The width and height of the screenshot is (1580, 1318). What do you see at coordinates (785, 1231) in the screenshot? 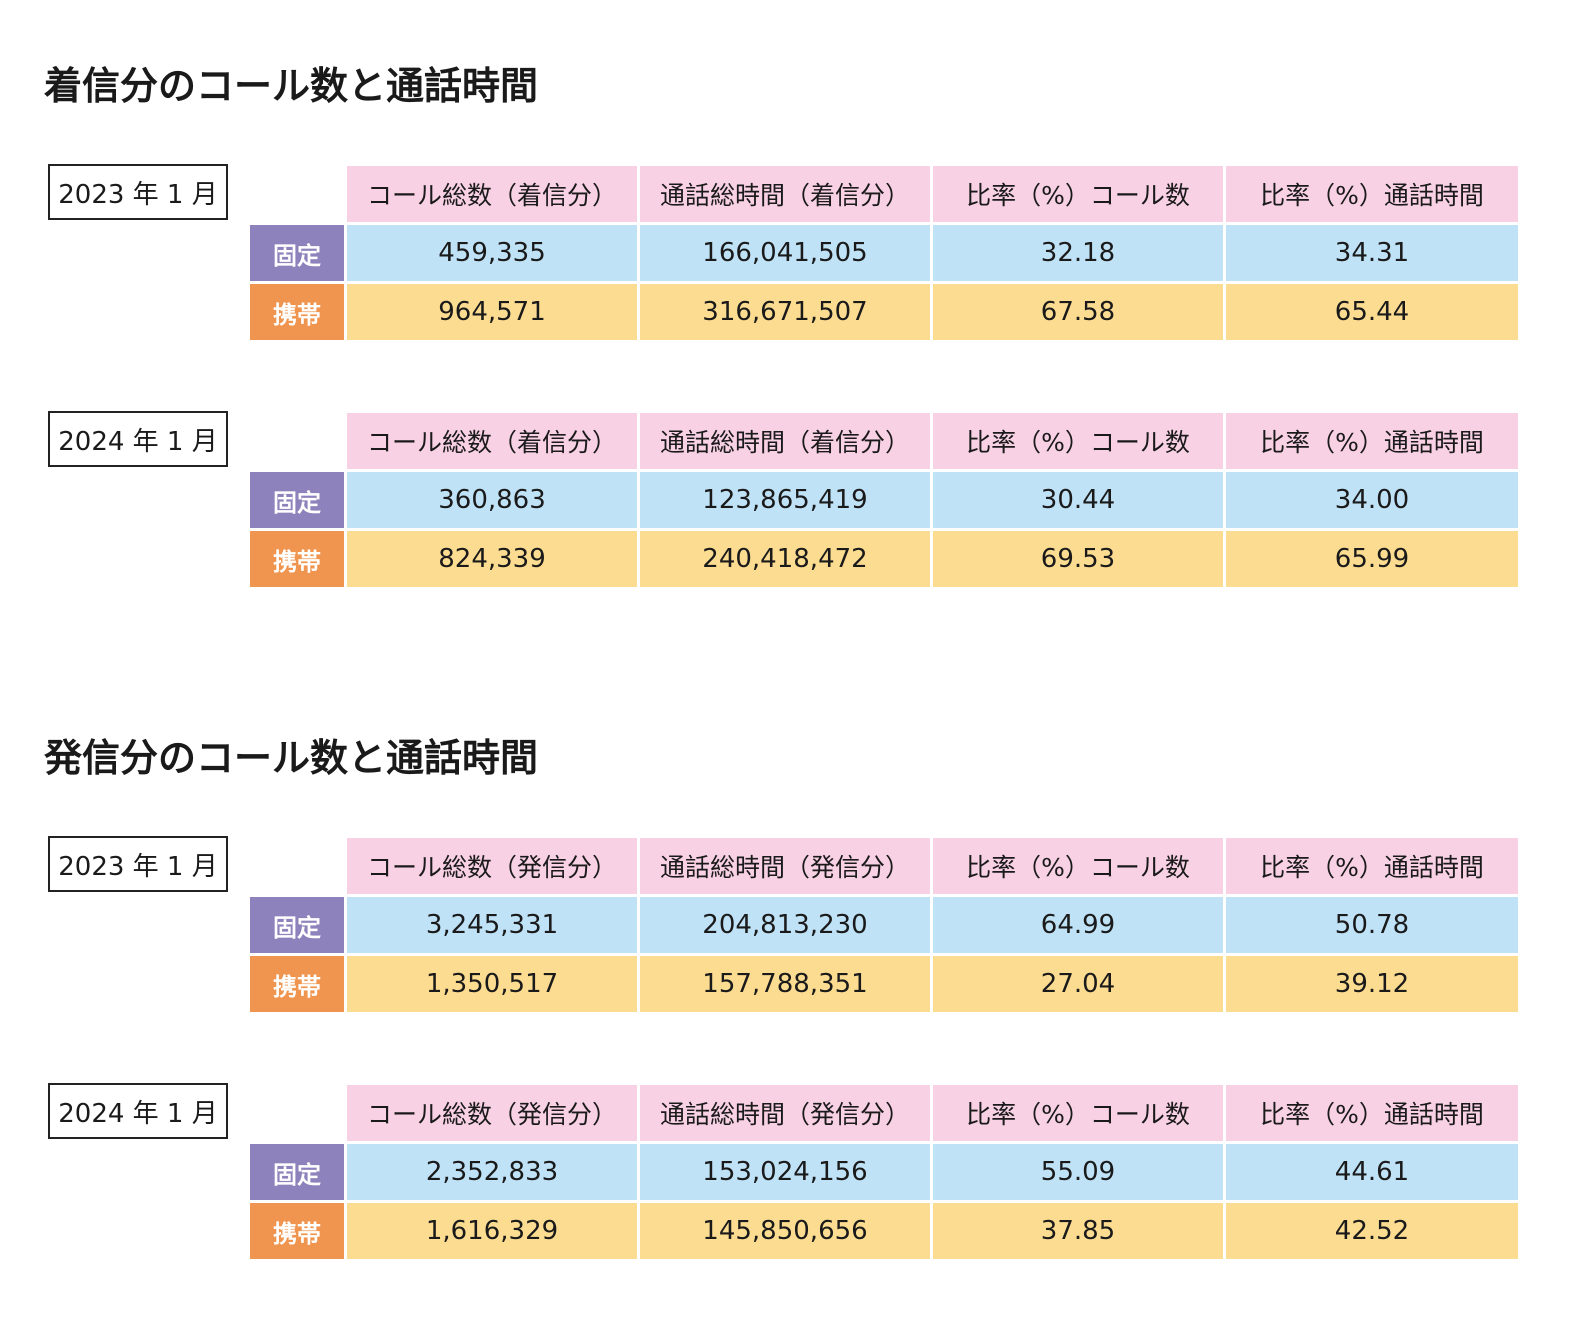
I see `table-cell: 145,850,656` at bounding box center [785, 1231].